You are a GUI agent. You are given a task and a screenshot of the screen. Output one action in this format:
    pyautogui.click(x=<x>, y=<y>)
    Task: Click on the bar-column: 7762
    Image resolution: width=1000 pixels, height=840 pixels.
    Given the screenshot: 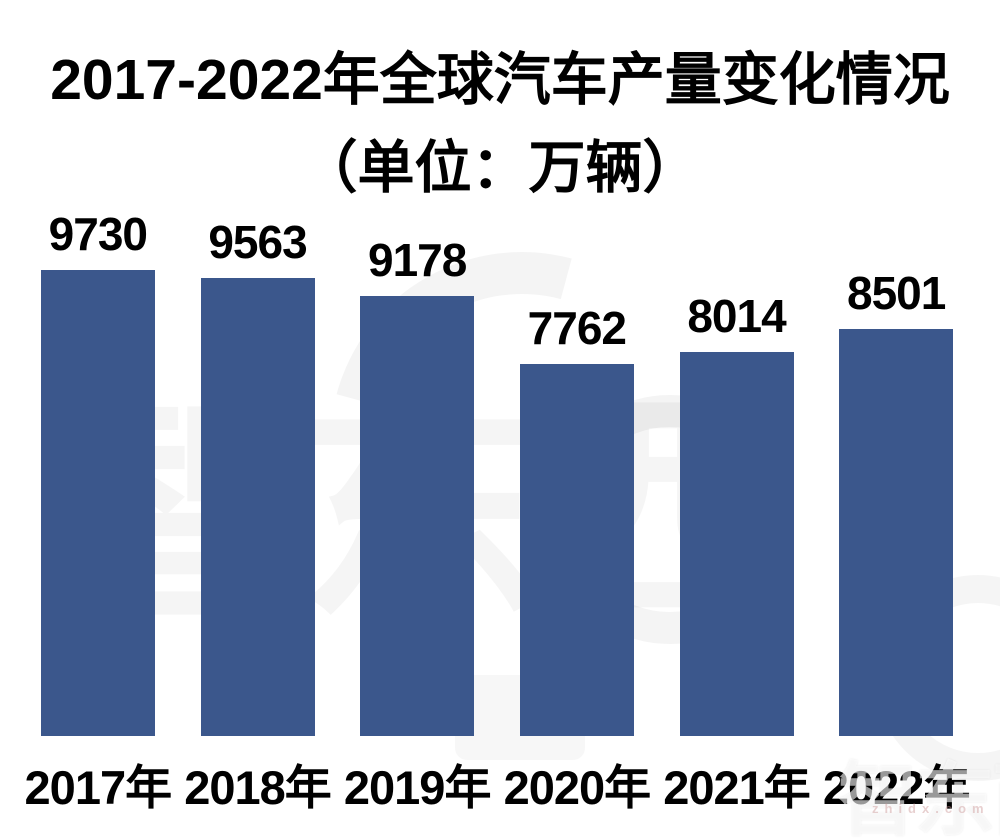 What is the action you would take?
    pyautogui.click(x=577, y=368)
    